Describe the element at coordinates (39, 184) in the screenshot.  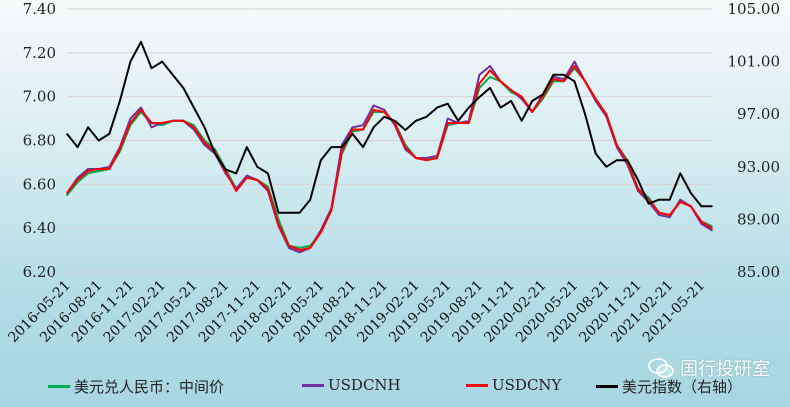
I see `left-y-tick-label: 6.60` at that location.